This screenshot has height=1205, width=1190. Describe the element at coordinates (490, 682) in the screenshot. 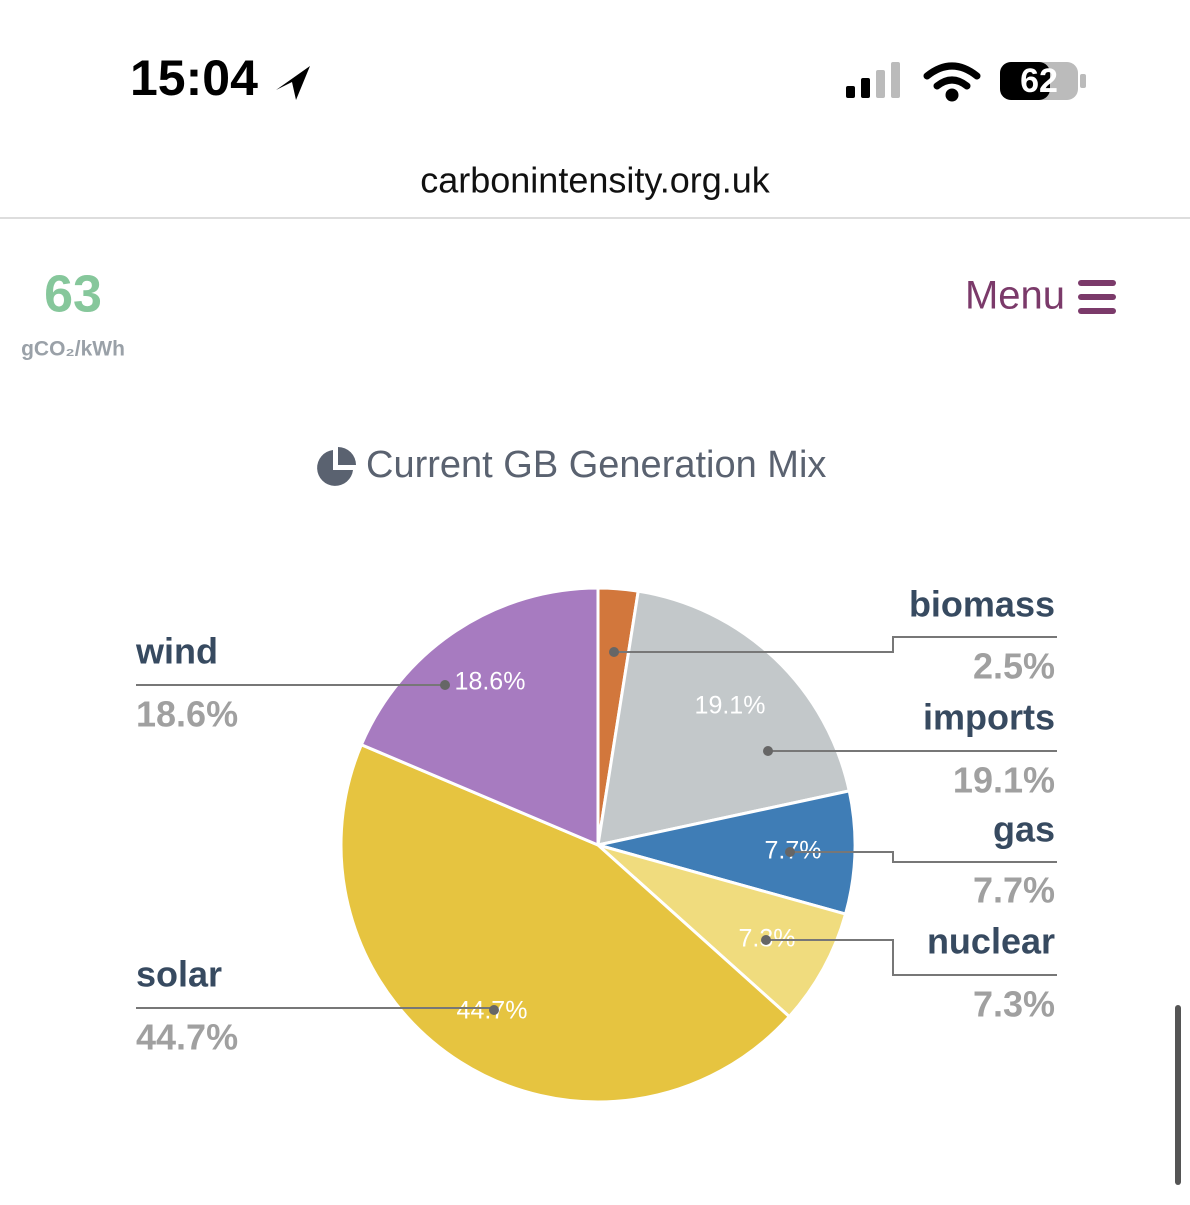

I see `slice-label: 18.6%` at that location.